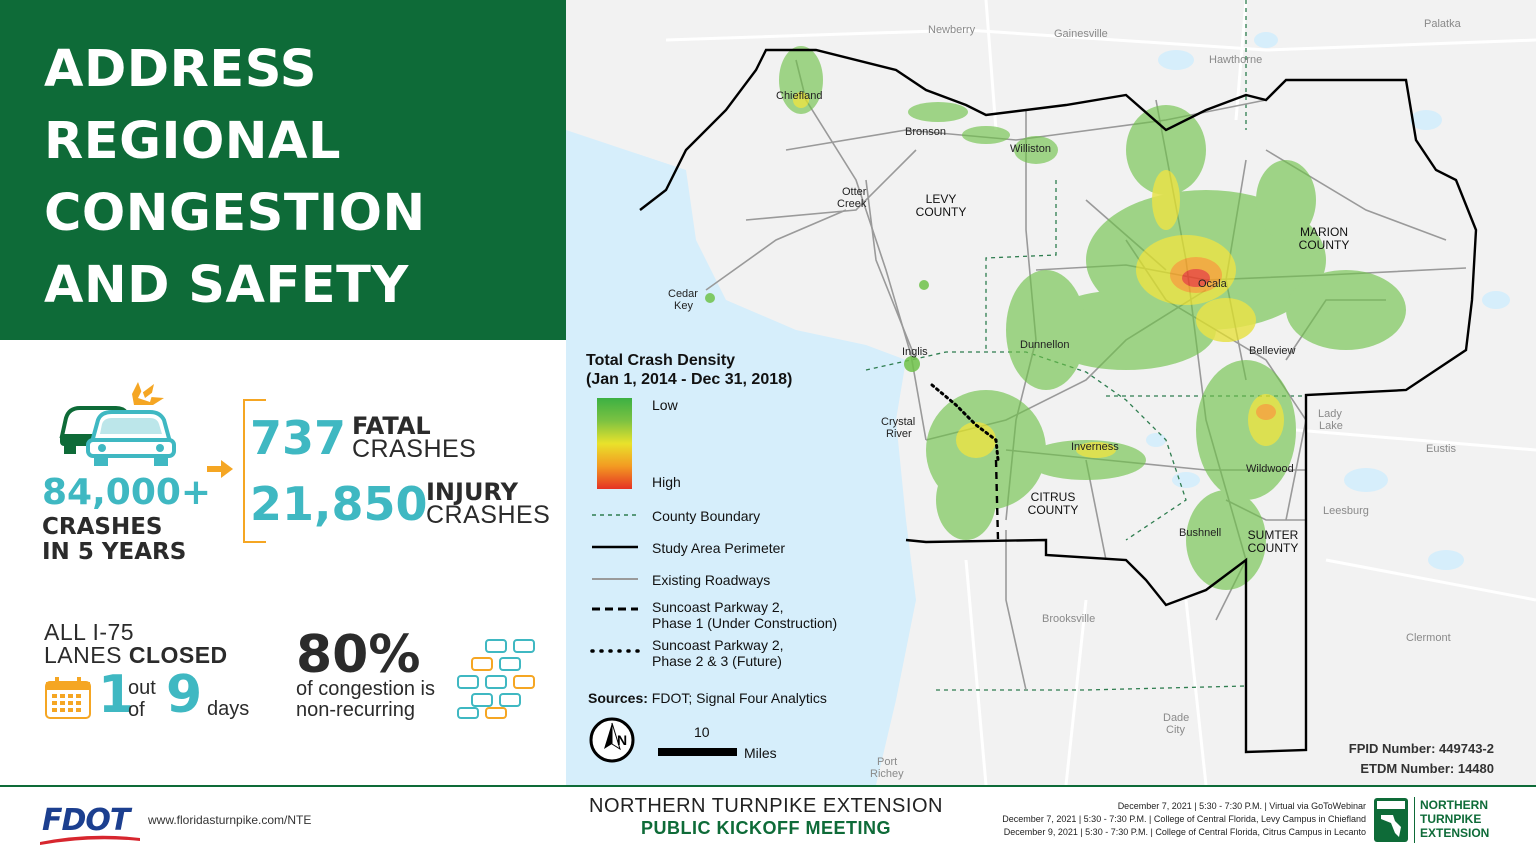  Describe the element at coordinates (1212, 284) in the screenshot. I see `place-ocala: Ocala` at that location.